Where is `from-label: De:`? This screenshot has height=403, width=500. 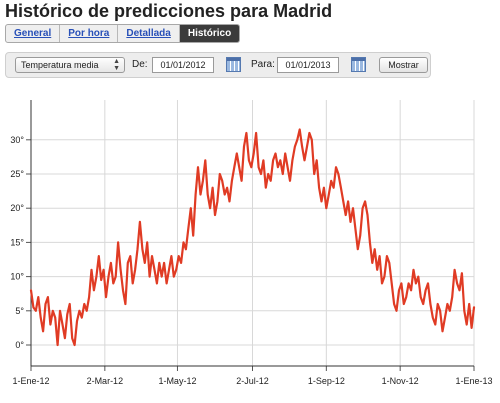
from-label: De: is located at coordinates (140, 64).